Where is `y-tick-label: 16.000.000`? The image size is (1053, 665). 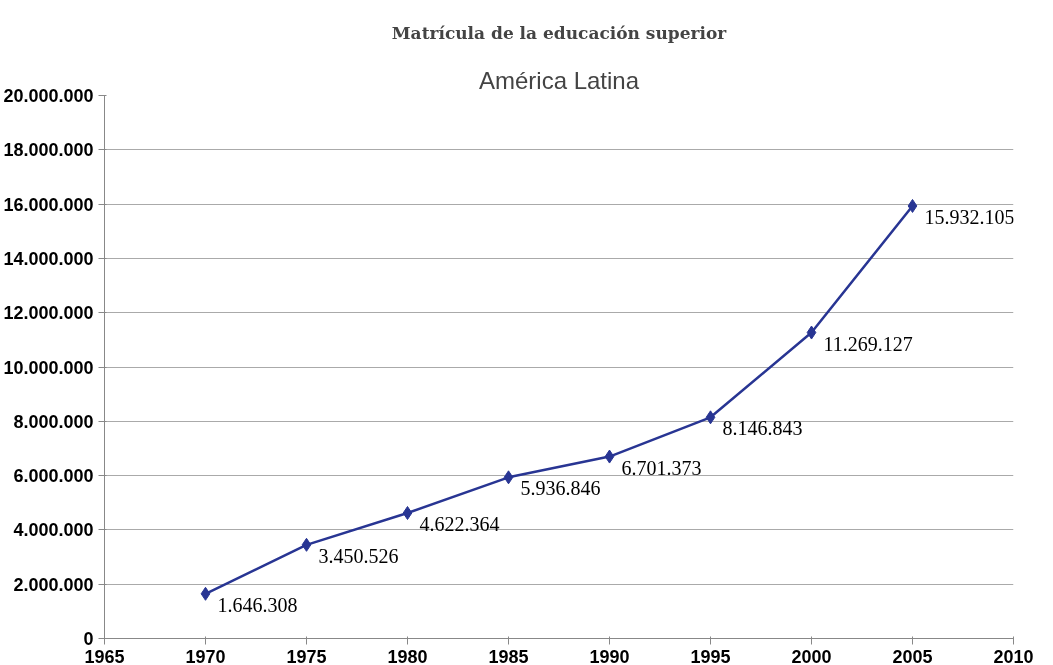
y-tick-label: 16.000.000 is located at coordinates (48, 204).